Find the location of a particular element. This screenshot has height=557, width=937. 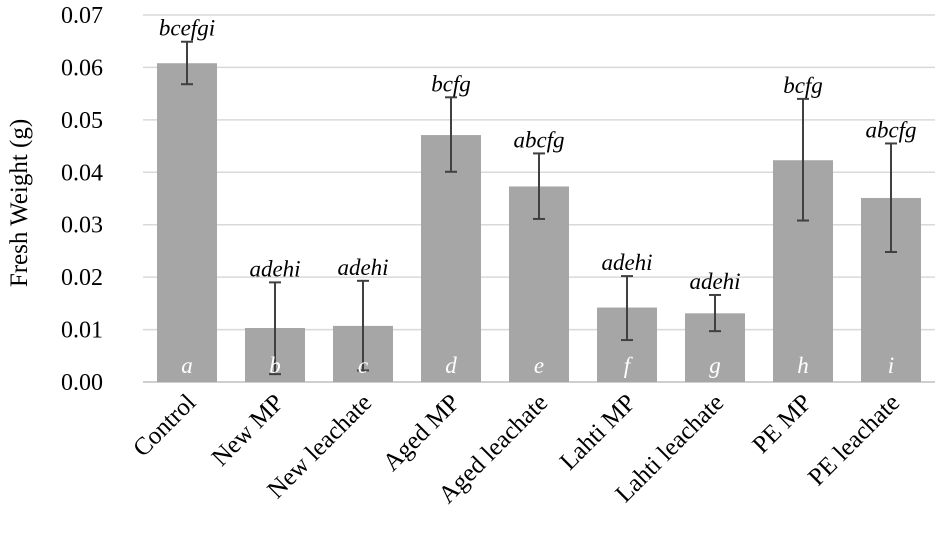

x-tick-label: Control is located at coordinates (164, 425).